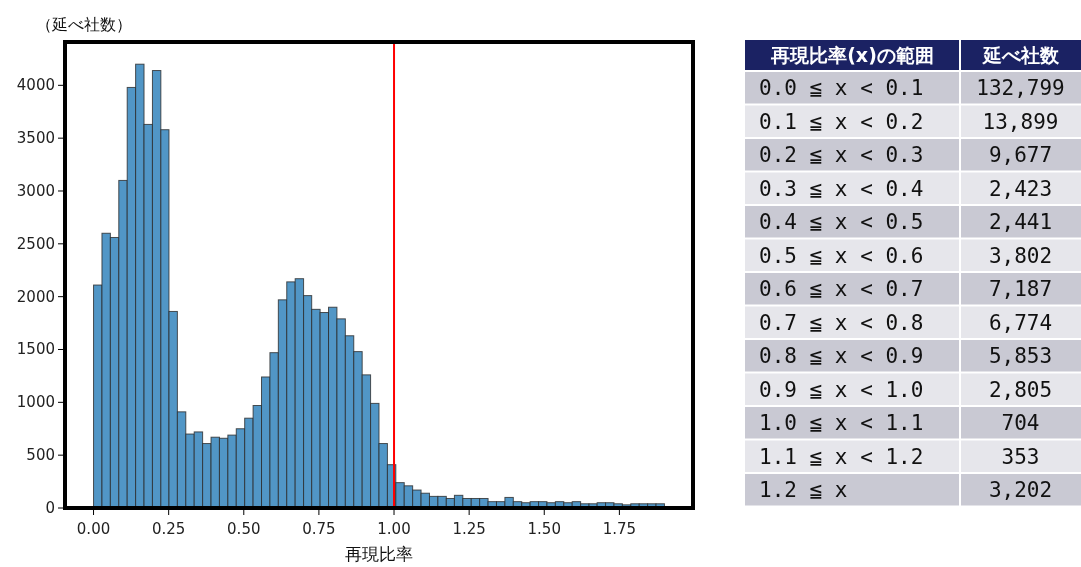  What do you see at coordinates (35, 349) in the screenshot?
I see `y-tick-label: 1500` at bounding box center [35, 349].